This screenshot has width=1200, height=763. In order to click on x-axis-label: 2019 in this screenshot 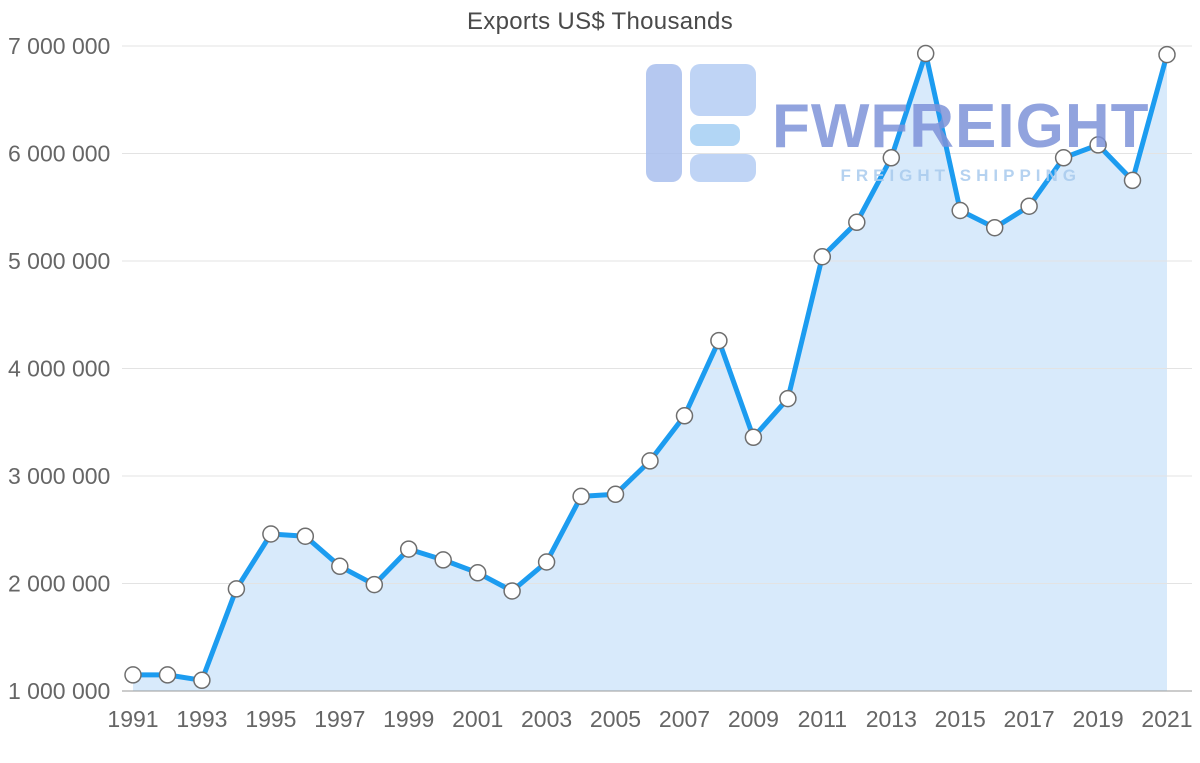, I will do `click(1098, 719)`.